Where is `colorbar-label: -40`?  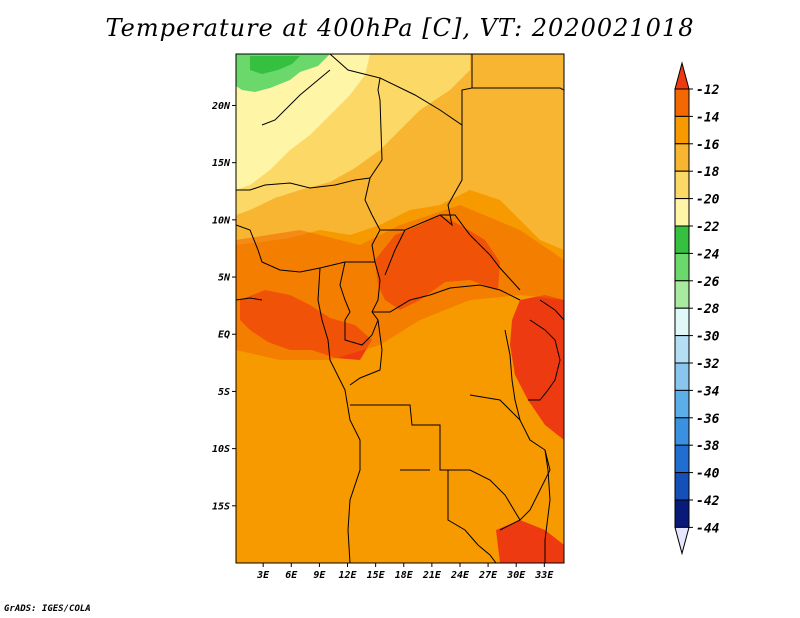 colorbar-label: -40 is located at coordinates (708, 474).